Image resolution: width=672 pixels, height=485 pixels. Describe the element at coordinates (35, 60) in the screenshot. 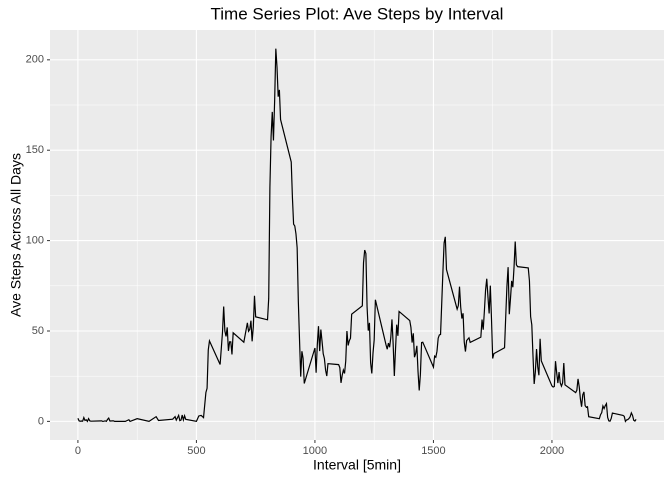

I see `y-tick-label: 200` at that location.